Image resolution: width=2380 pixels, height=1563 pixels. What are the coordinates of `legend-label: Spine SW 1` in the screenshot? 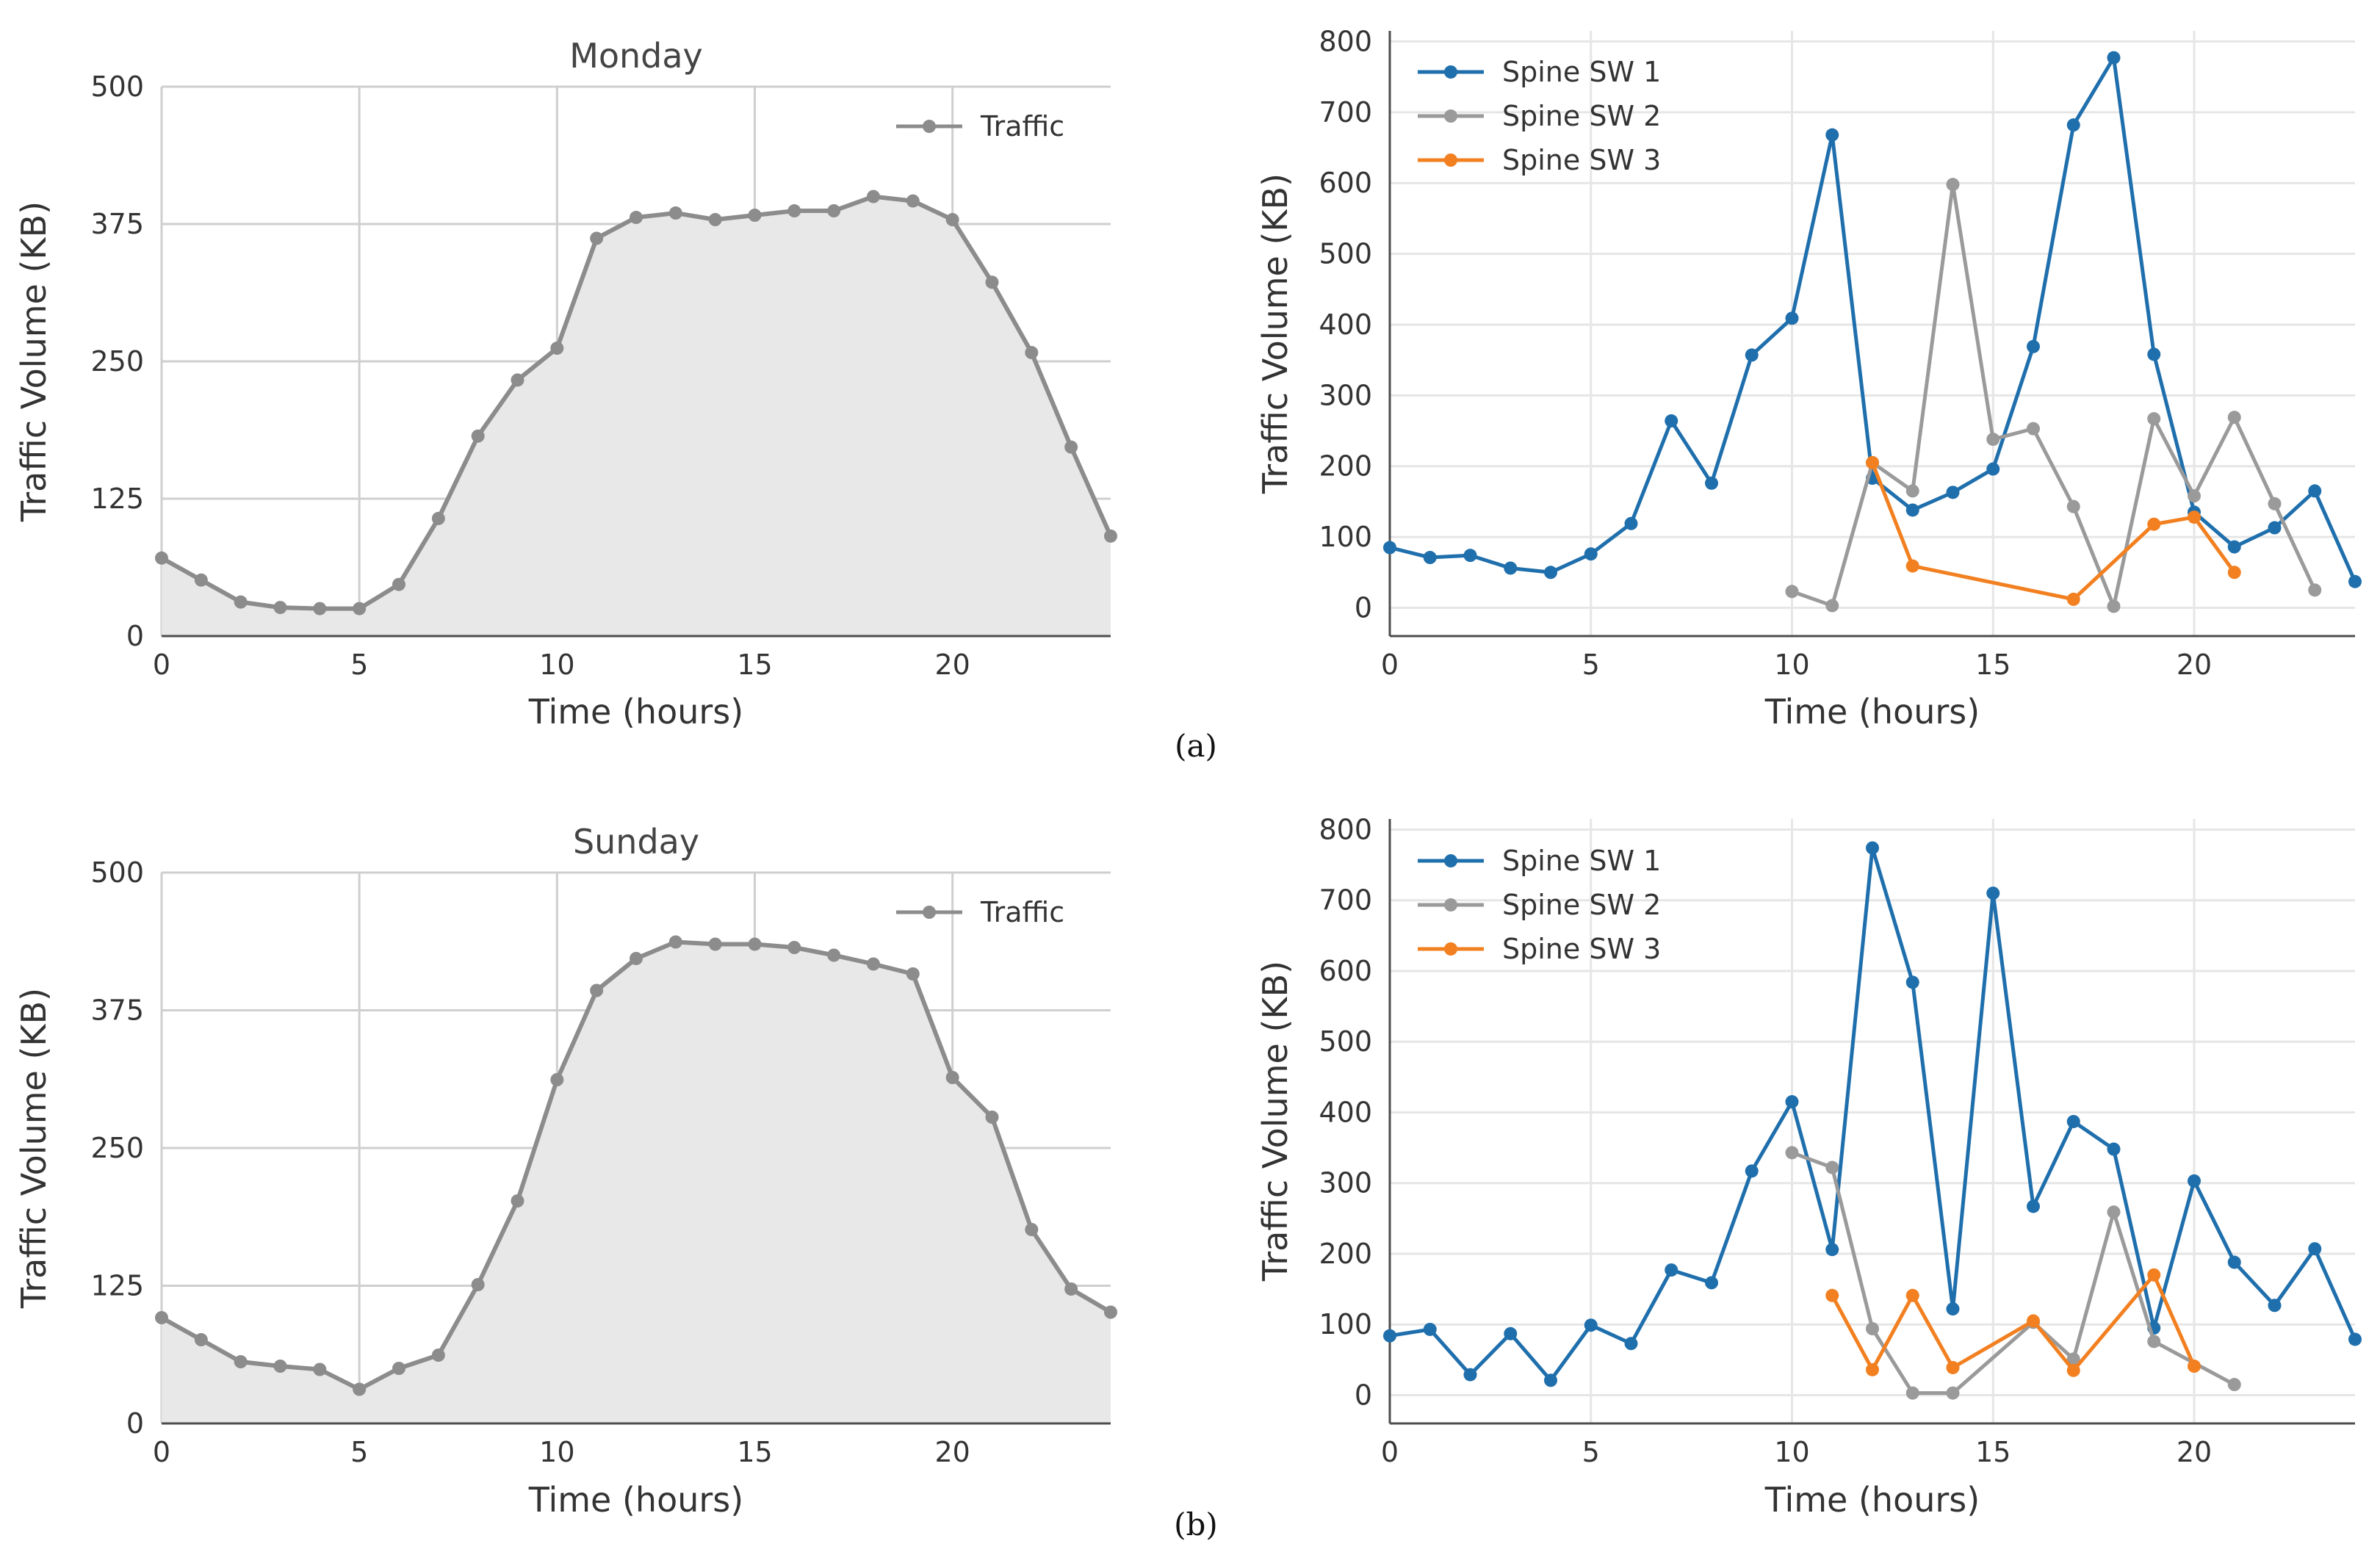 It's located at (1581, 861).